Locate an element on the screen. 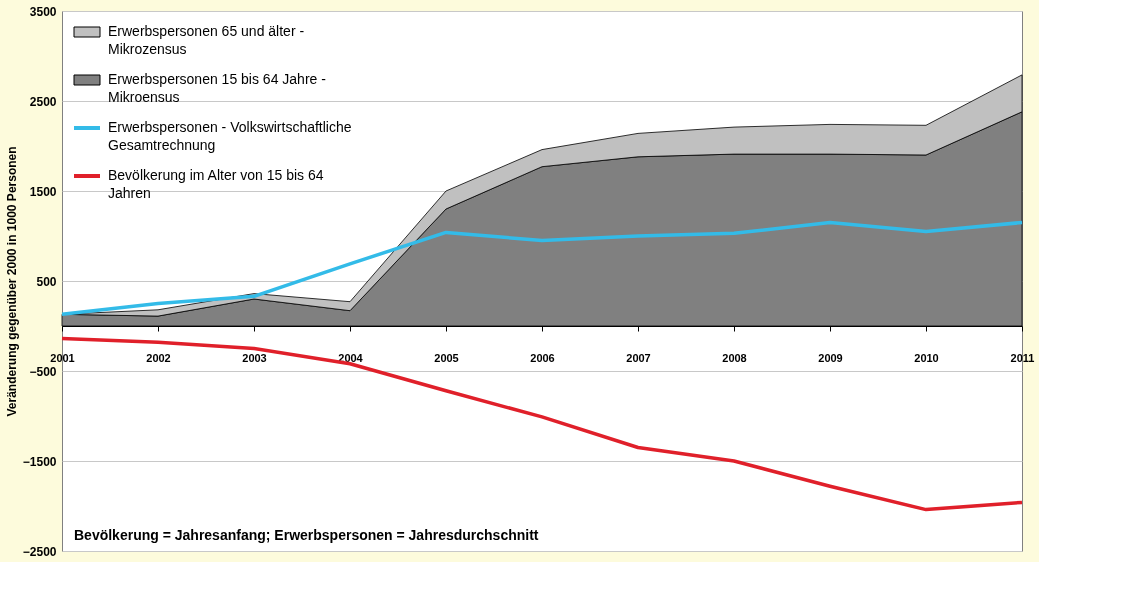  y-tick-label: 500 is located at coordinates (46, 281).